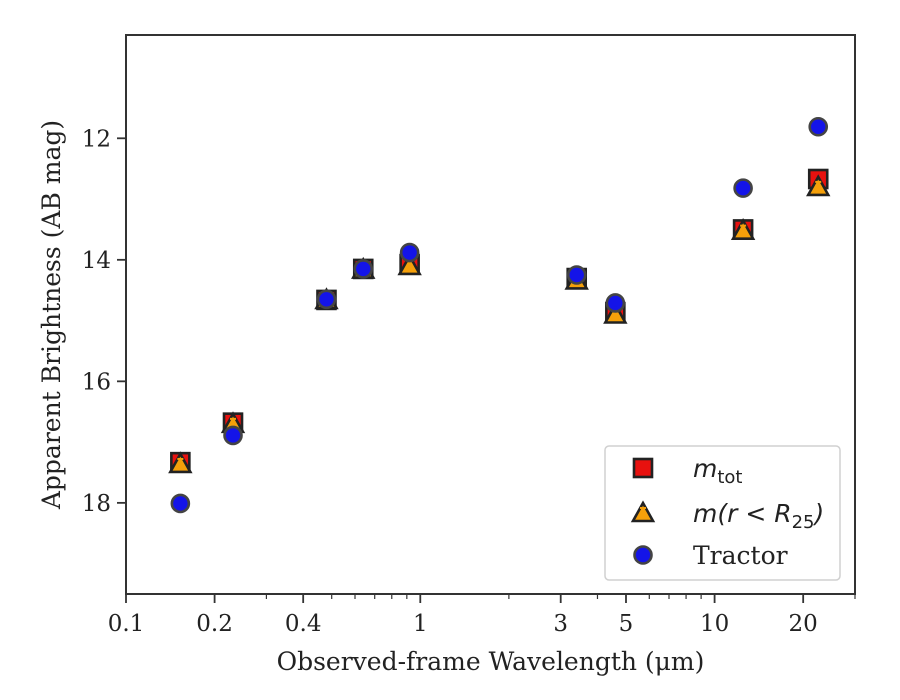  I want to click on y-tick-label: 12, so click(96, 139).